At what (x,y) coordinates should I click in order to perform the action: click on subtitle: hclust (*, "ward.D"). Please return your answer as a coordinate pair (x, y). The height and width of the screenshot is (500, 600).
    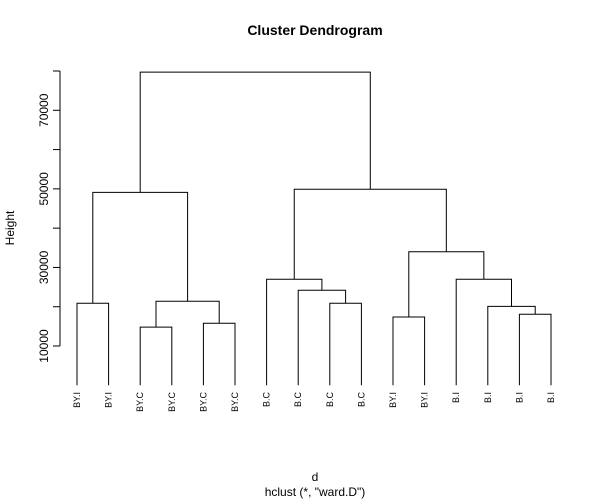
    Looking at the image, I should click on (315, 492).